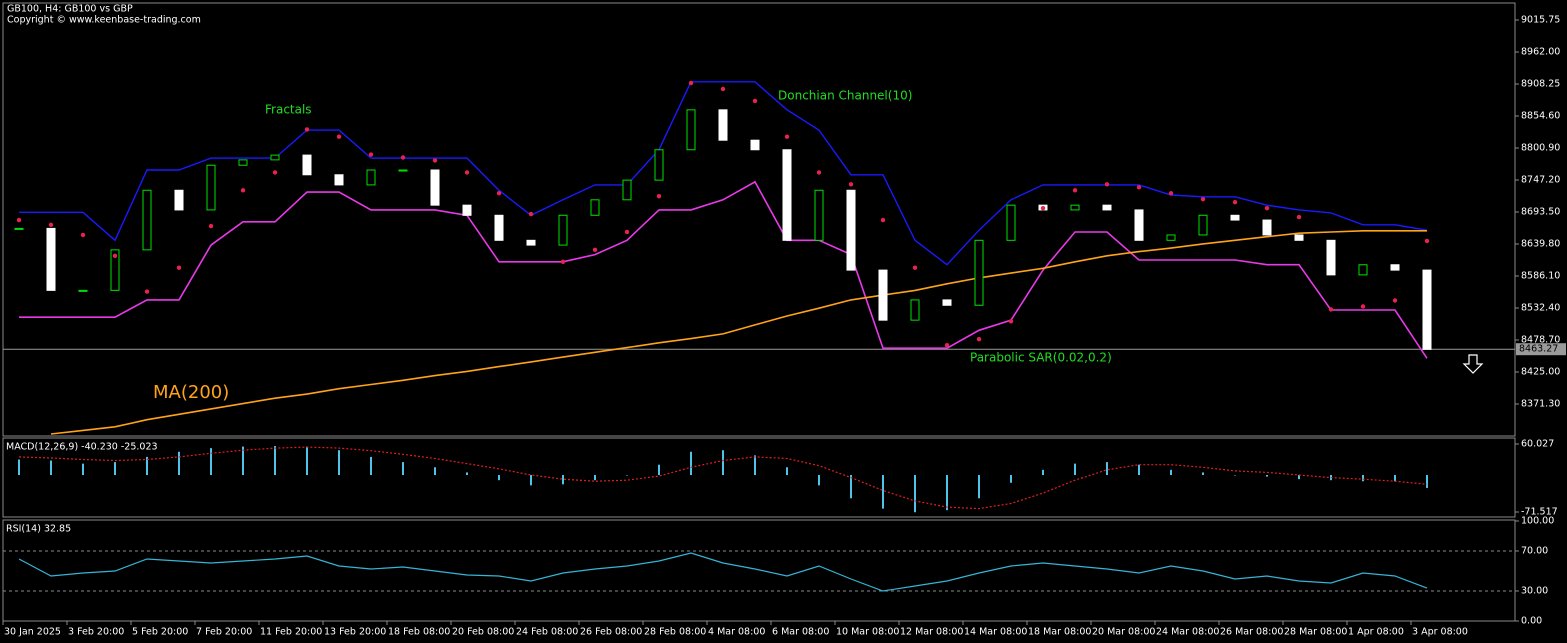  Describe the element at coordinates (1440, 632) in the screenshot. I see `x-tick-label: 3 Apr 08:00` at that location.